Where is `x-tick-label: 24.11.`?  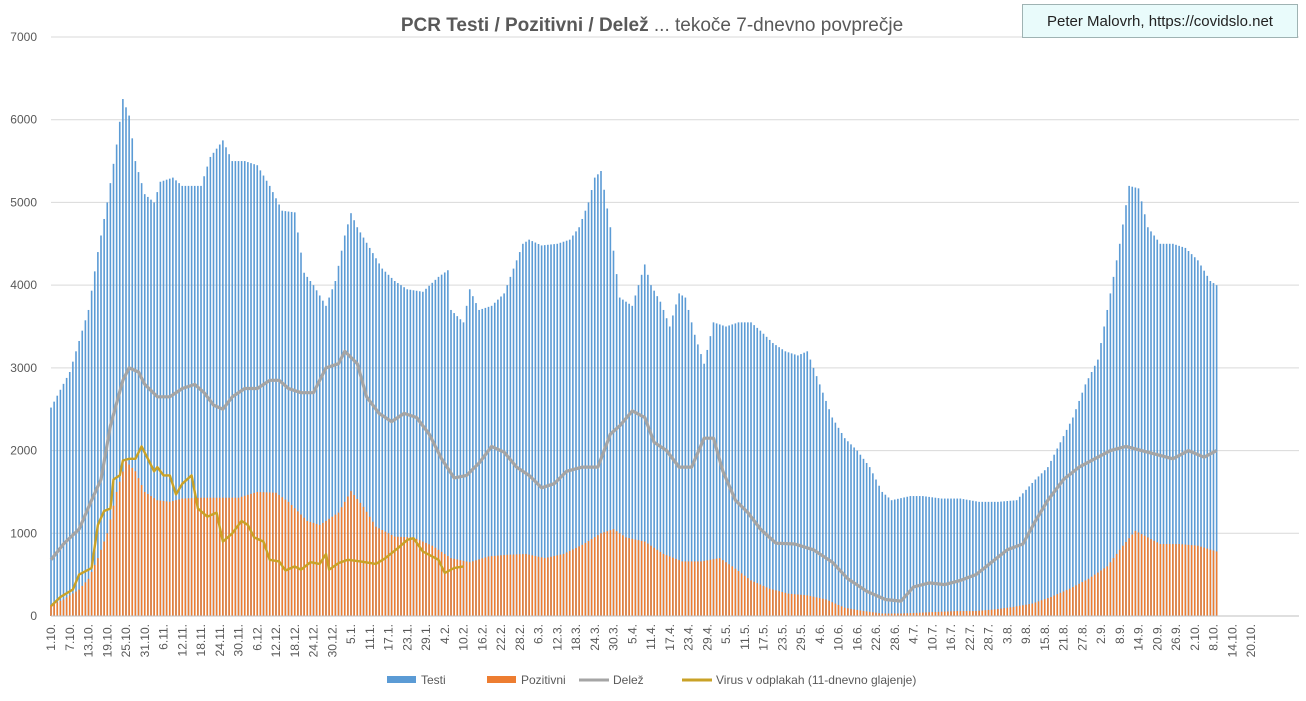 x-tick-label: 24.11. is located at coordinates (220, 640).